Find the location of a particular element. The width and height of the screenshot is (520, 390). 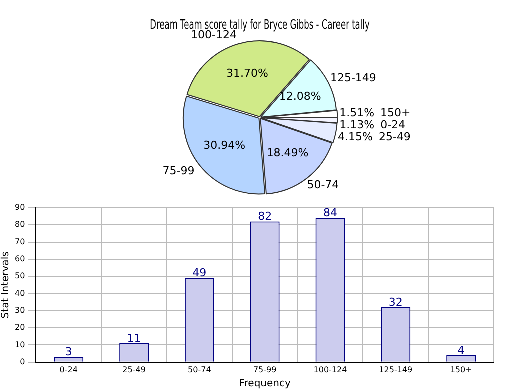

slice-label: 150+ is located at coordinates (395, 113).